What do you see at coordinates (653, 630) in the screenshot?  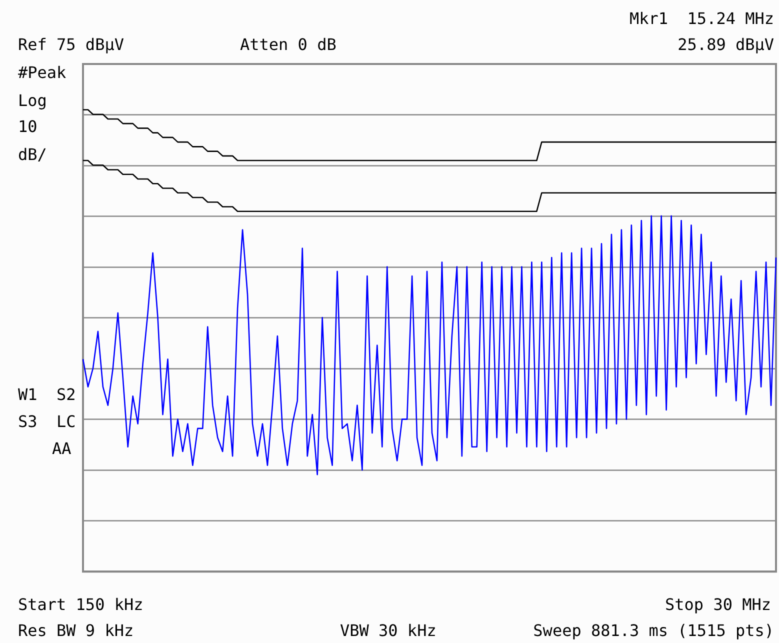 I see `text: Sweep 881.3 ms (1515 pts)` at bounding box center [653, 630].